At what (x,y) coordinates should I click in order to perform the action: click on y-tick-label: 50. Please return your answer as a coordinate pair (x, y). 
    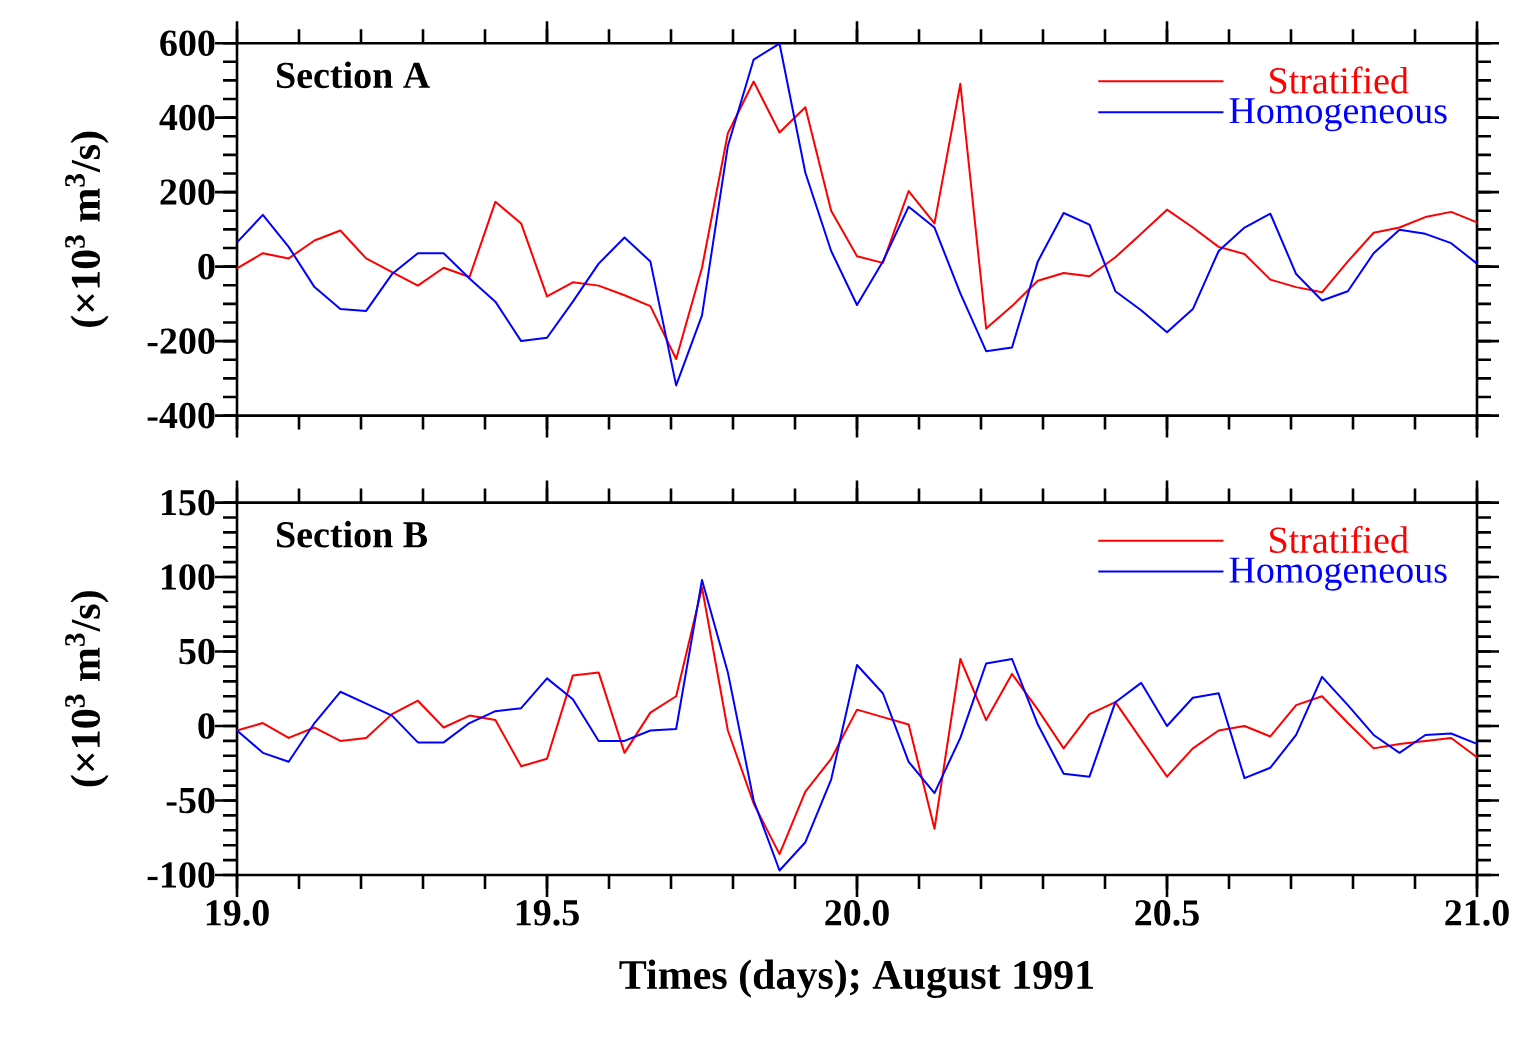
    Looking at the image, I should click on (197, 651).